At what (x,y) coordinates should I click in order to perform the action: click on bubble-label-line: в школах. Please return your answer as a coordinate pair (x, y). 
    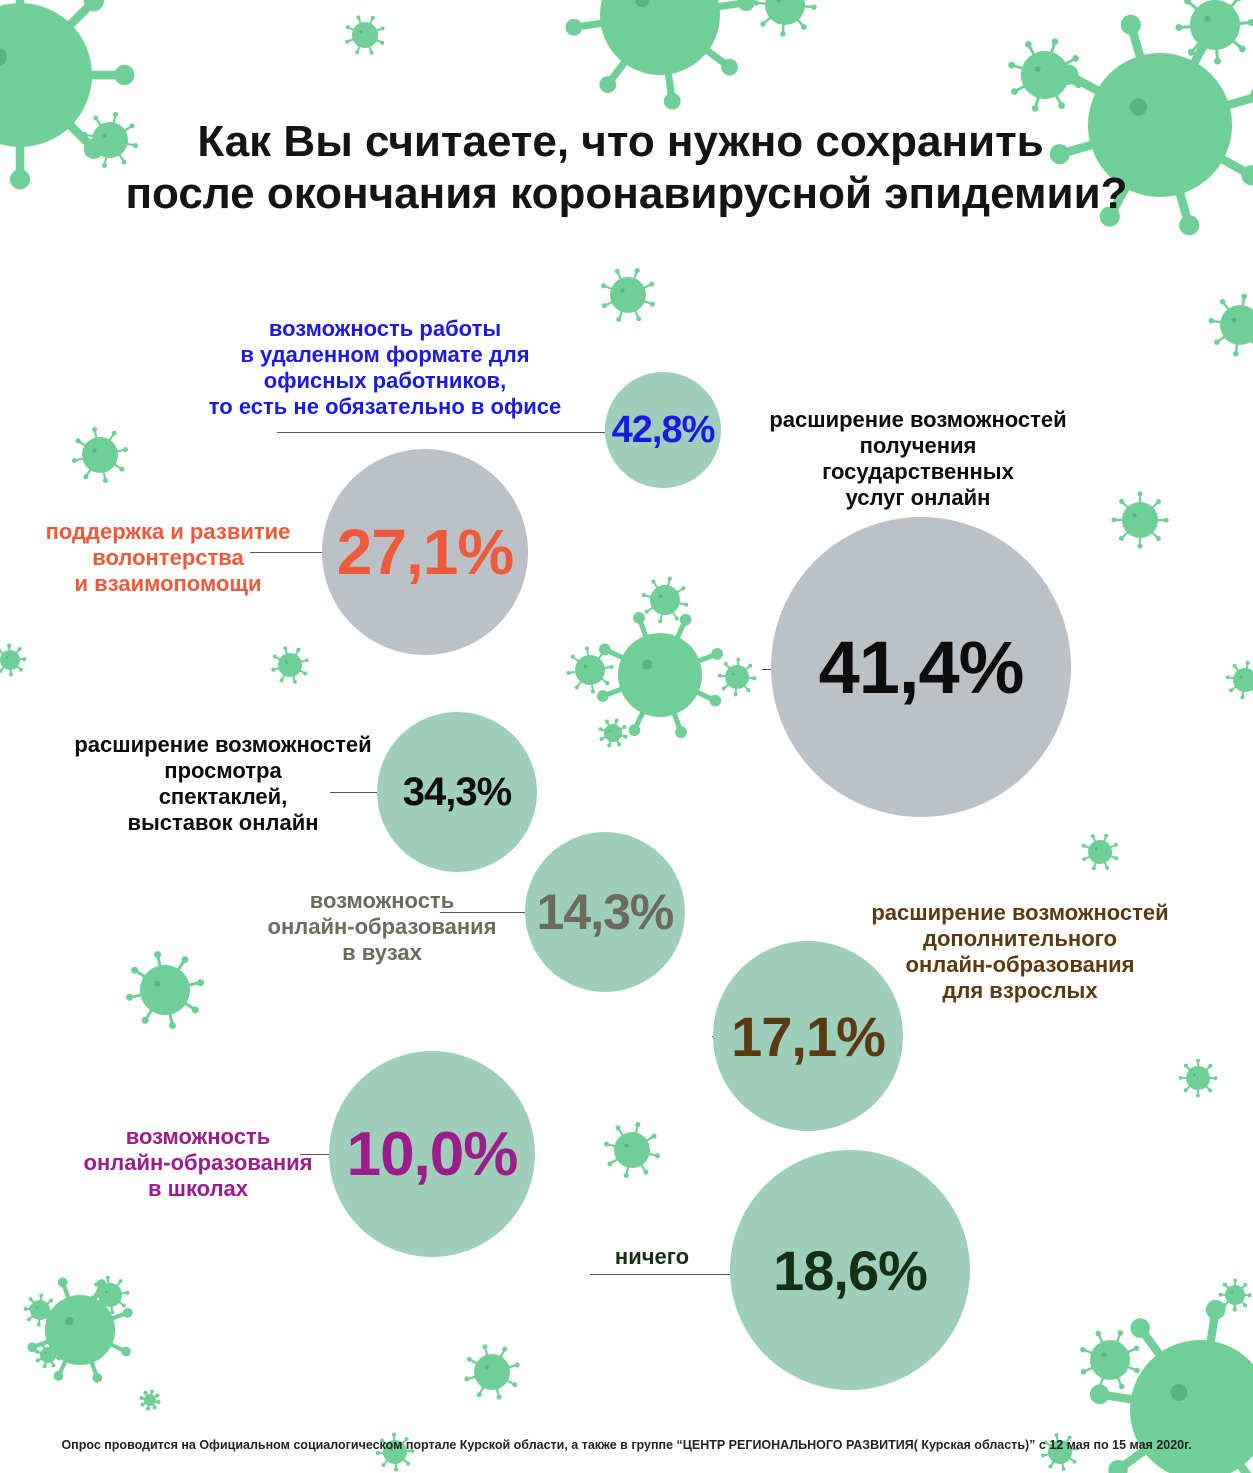
    Looking at the image, I should click on (198, 1188).